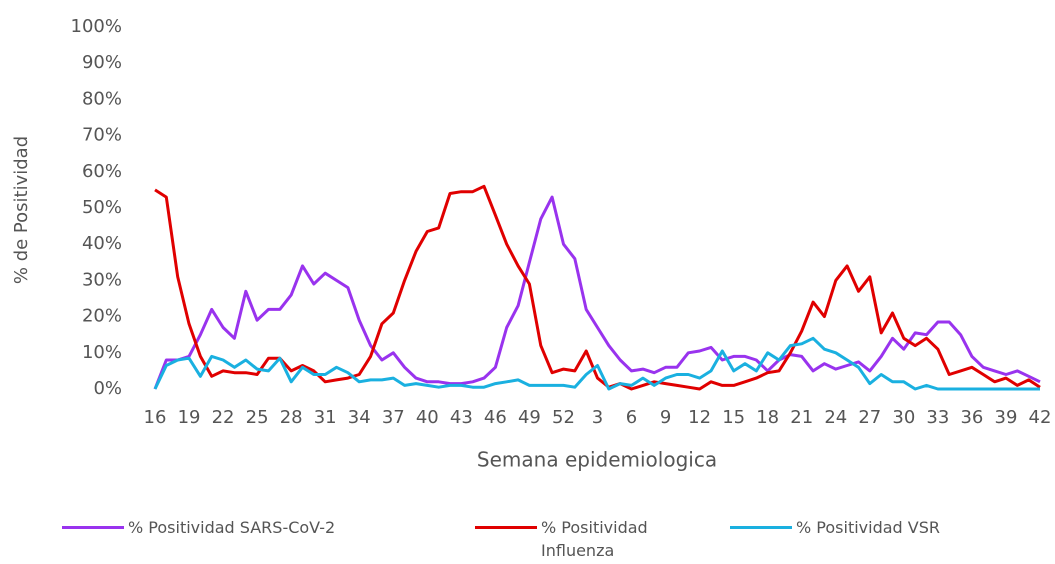  I want to click on y-tick-label: 10%, so click(102, 352).